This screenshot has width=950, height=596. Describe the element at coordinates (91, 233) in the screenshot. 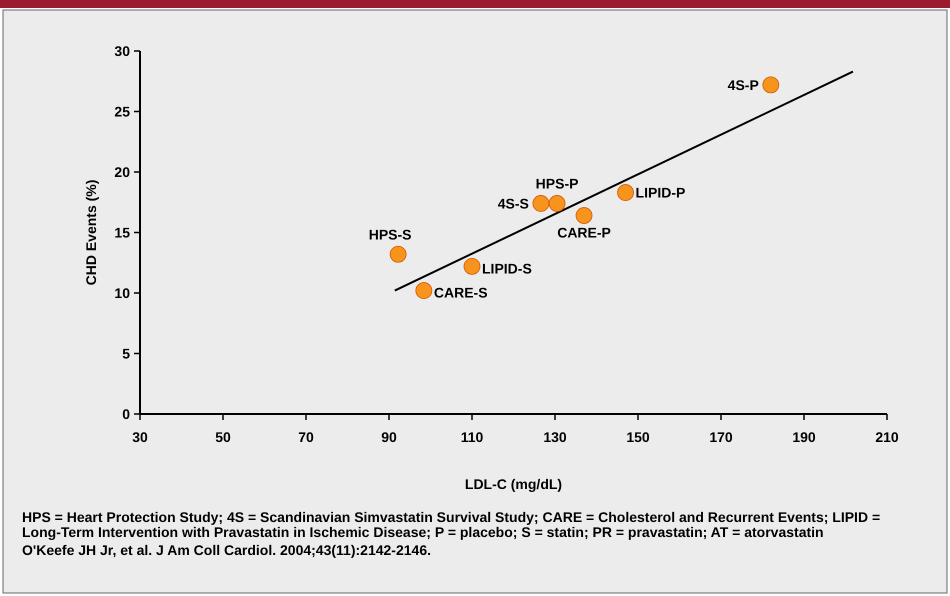

I see `y-axis-title: CHD Events (%)` at that location.